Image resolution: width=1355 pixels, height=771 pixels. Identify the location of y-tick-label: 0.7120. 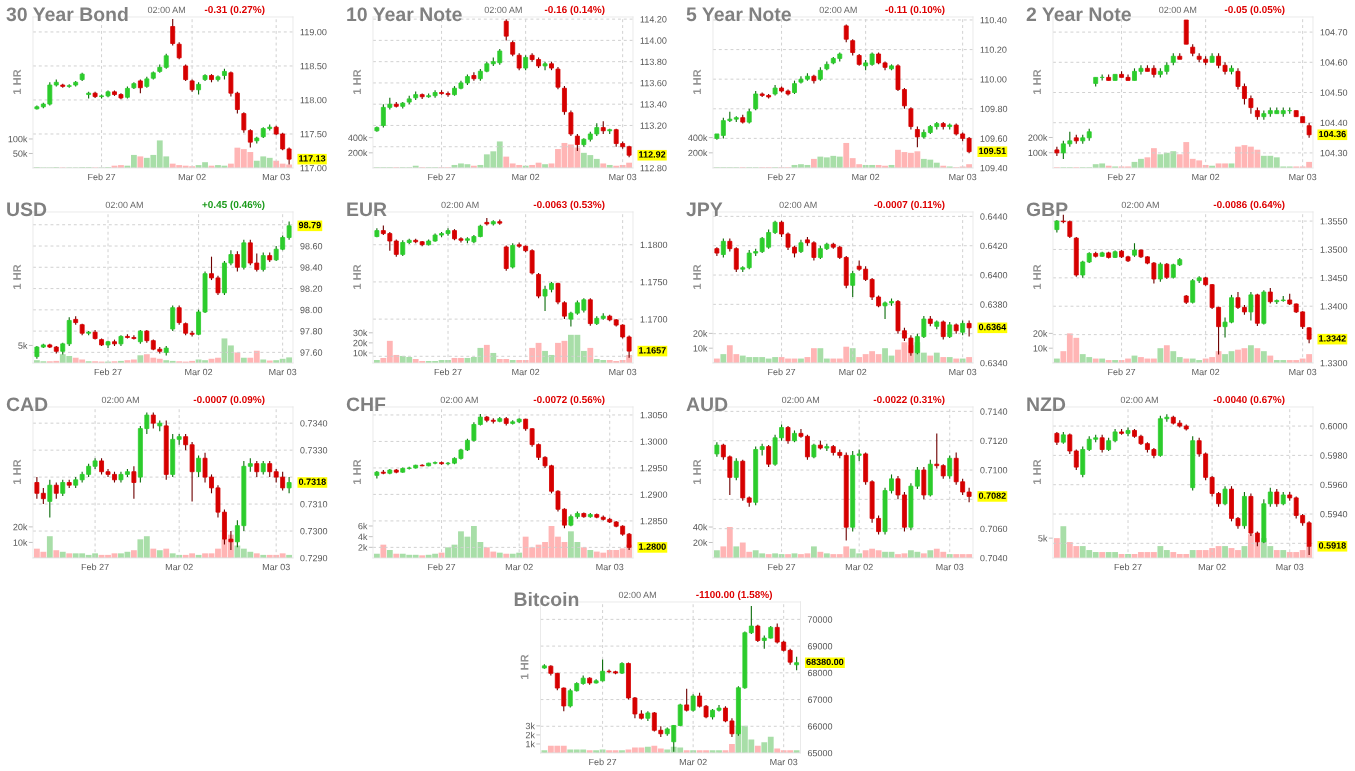
(994, 441).